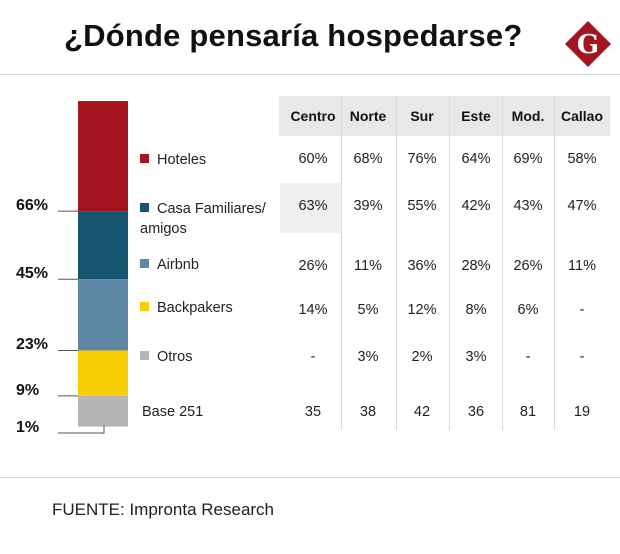  I want to click on table-cell: 55%, so click(422, 206).